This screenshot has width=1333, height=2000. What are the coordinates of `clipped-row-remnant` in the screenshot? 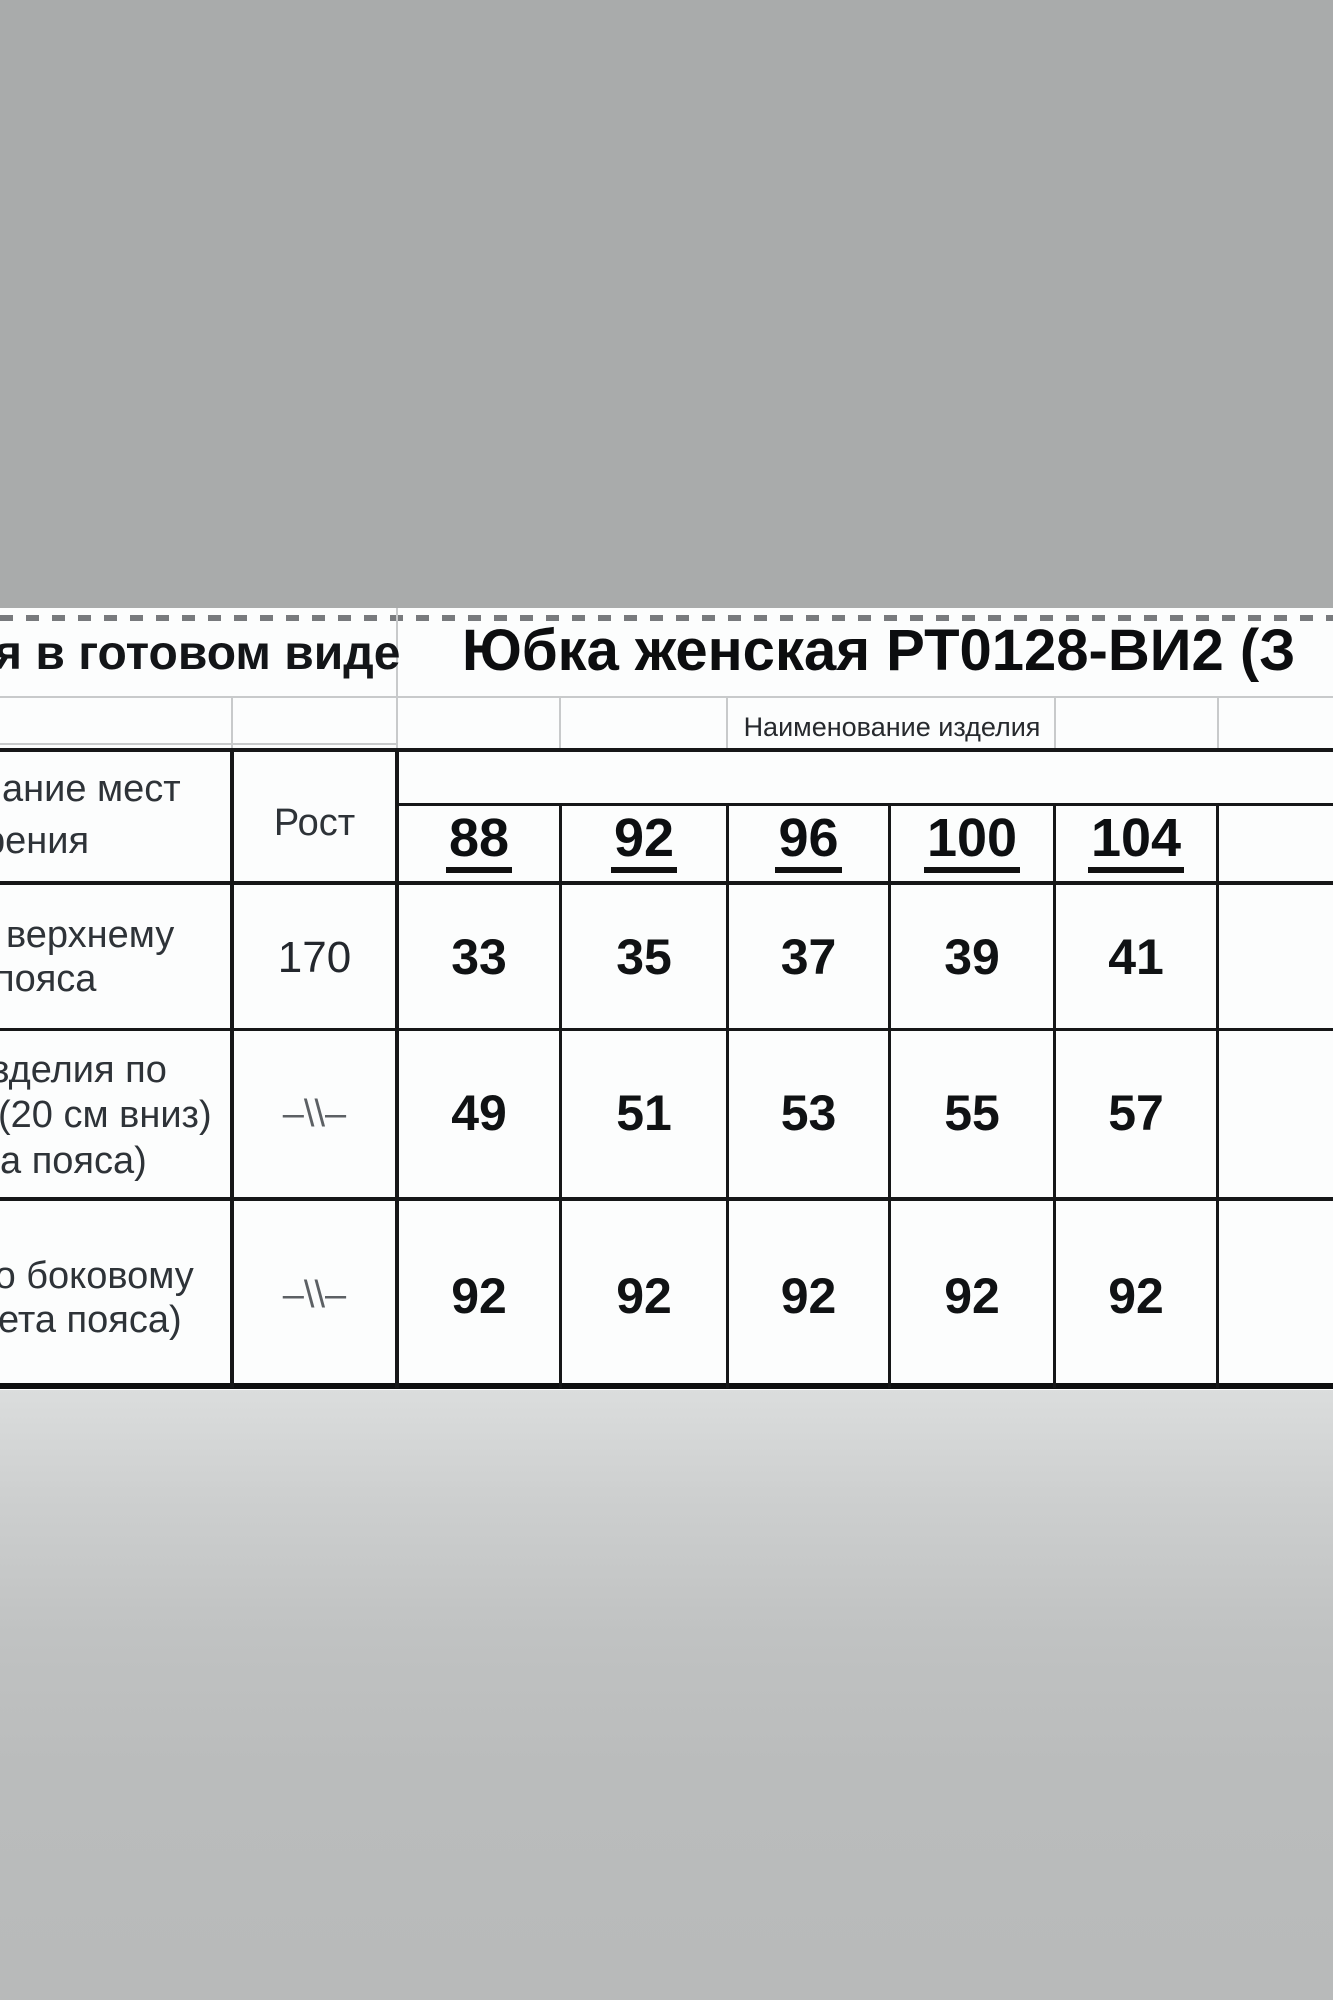 It's located at (666, 618).